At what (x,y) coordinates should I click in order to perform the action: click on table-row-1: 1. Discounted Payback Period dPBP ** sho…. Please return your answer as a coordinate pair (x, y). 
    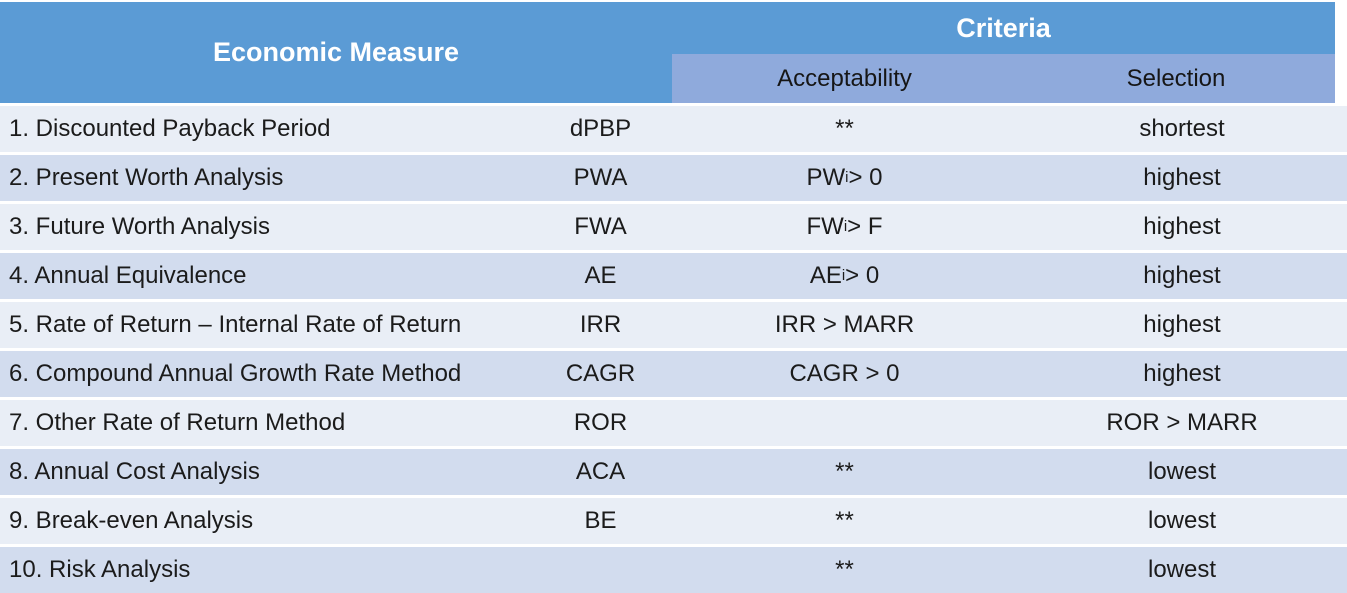
    Looking at the image, I should click on (673, 129).